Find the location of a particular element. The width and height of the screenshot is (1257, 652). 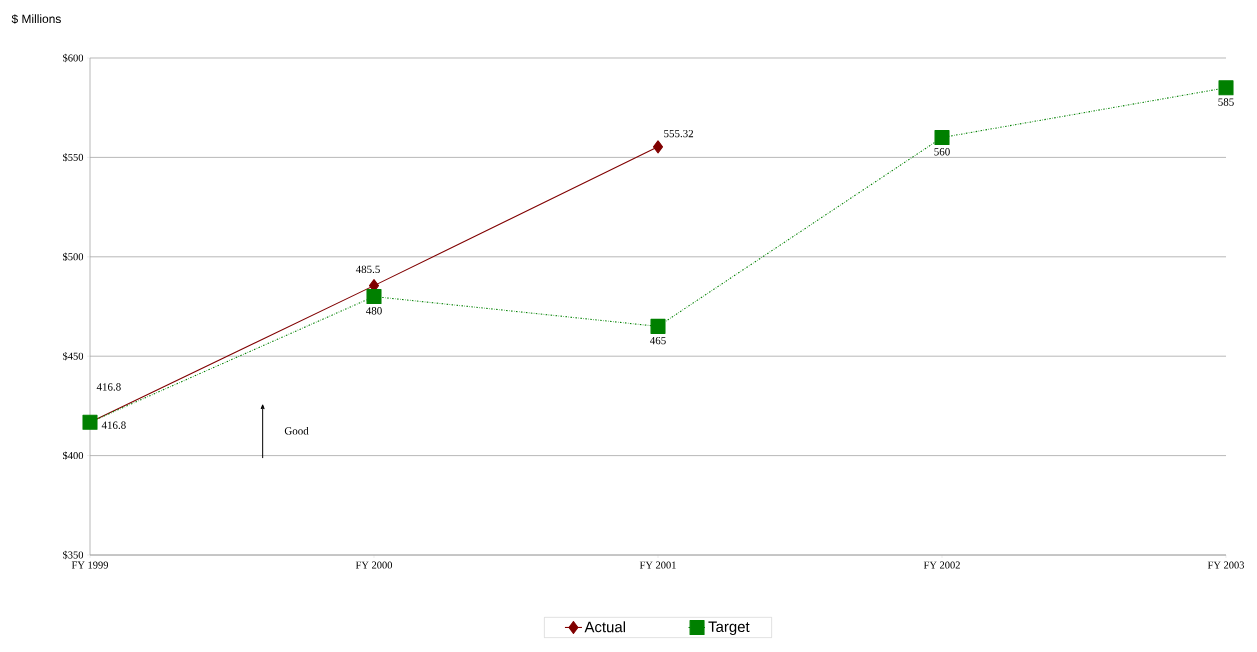

y-tick-label: $350 is located at coordinates (73, 555).